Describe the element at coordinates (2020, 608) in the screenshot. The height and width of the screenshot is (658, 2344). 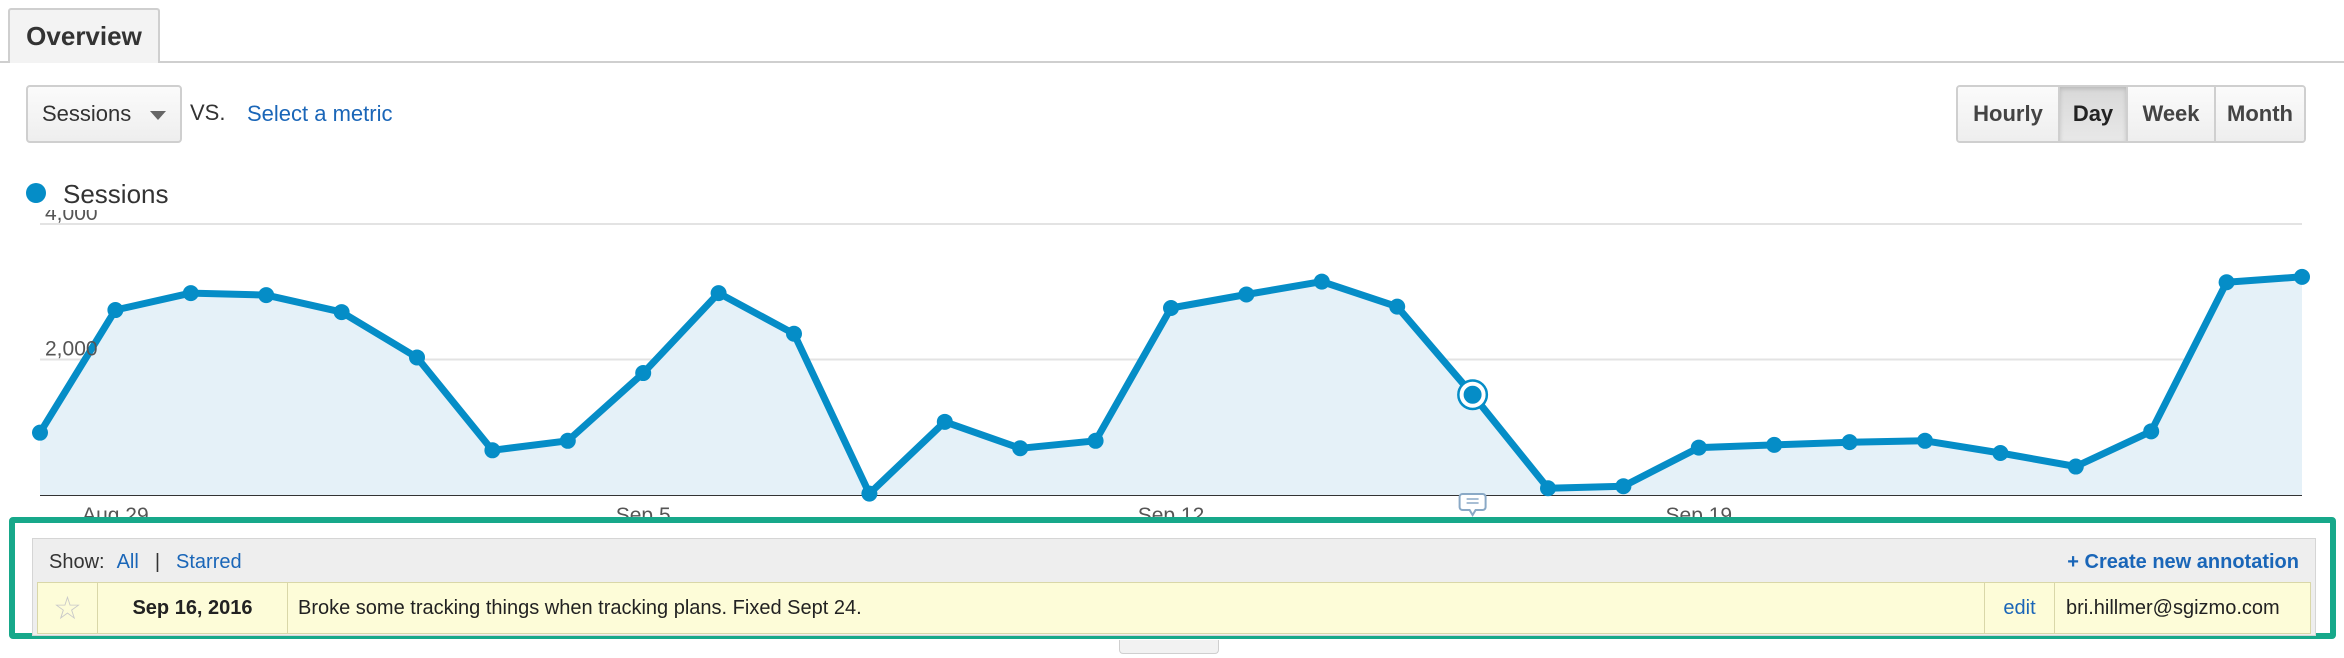
I see `edit-annotation-link: edit` at that location.